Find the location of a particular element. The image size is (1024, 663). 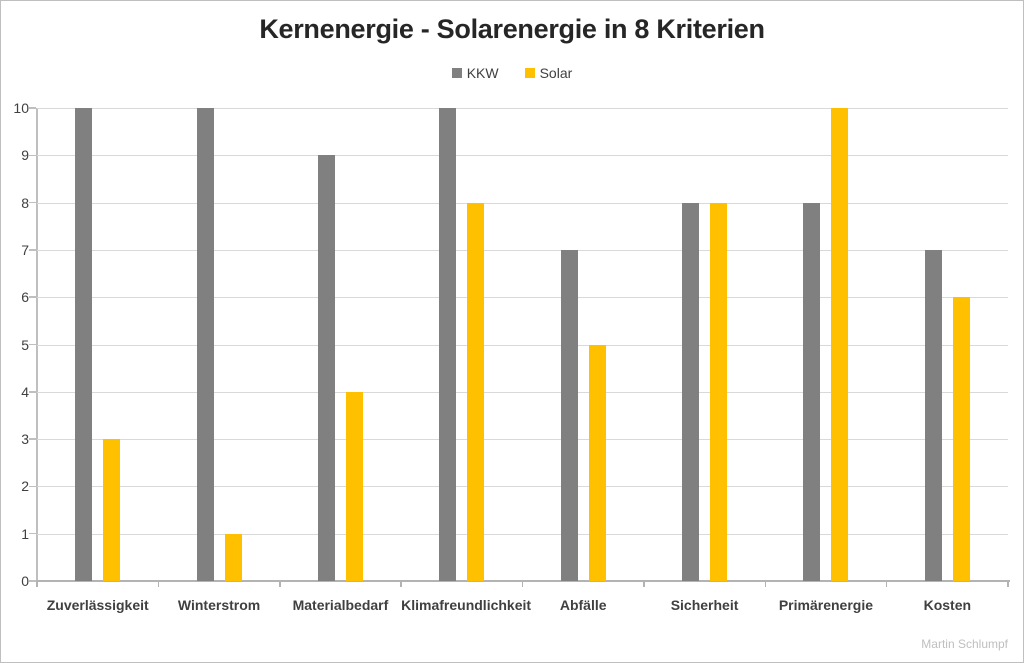

y-axis-label-8: 8 is located at coordinates (25, 202).